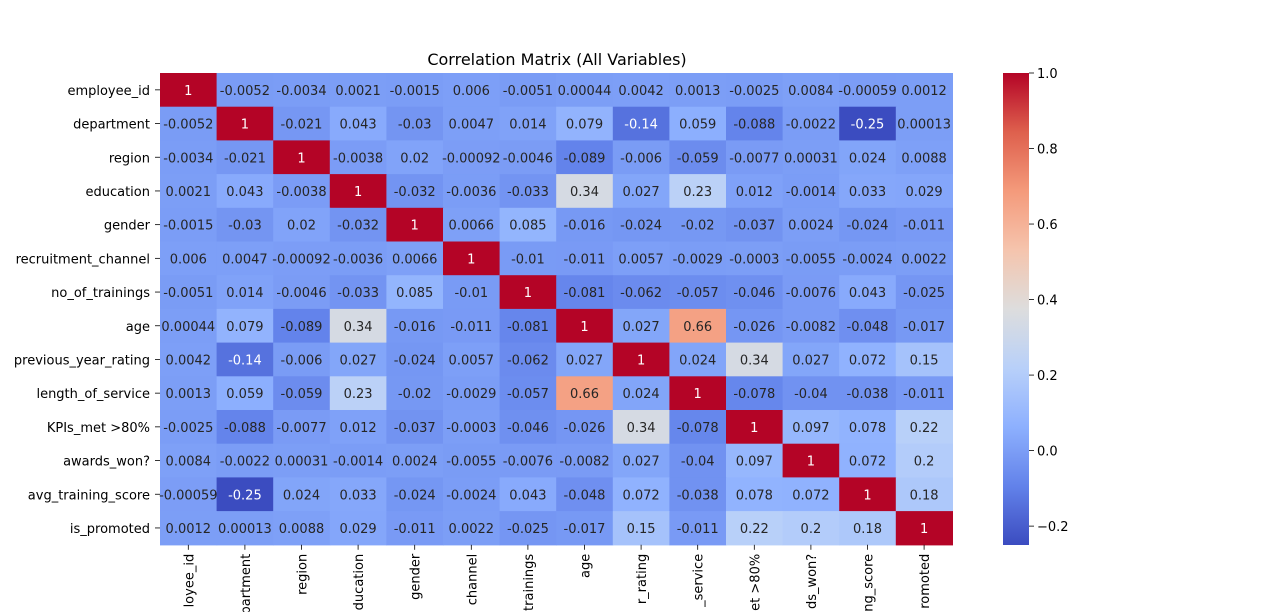 This screenshot has width=1280, height=612. I want to click on cell-value-label: -0.0015, so click(415, 91).